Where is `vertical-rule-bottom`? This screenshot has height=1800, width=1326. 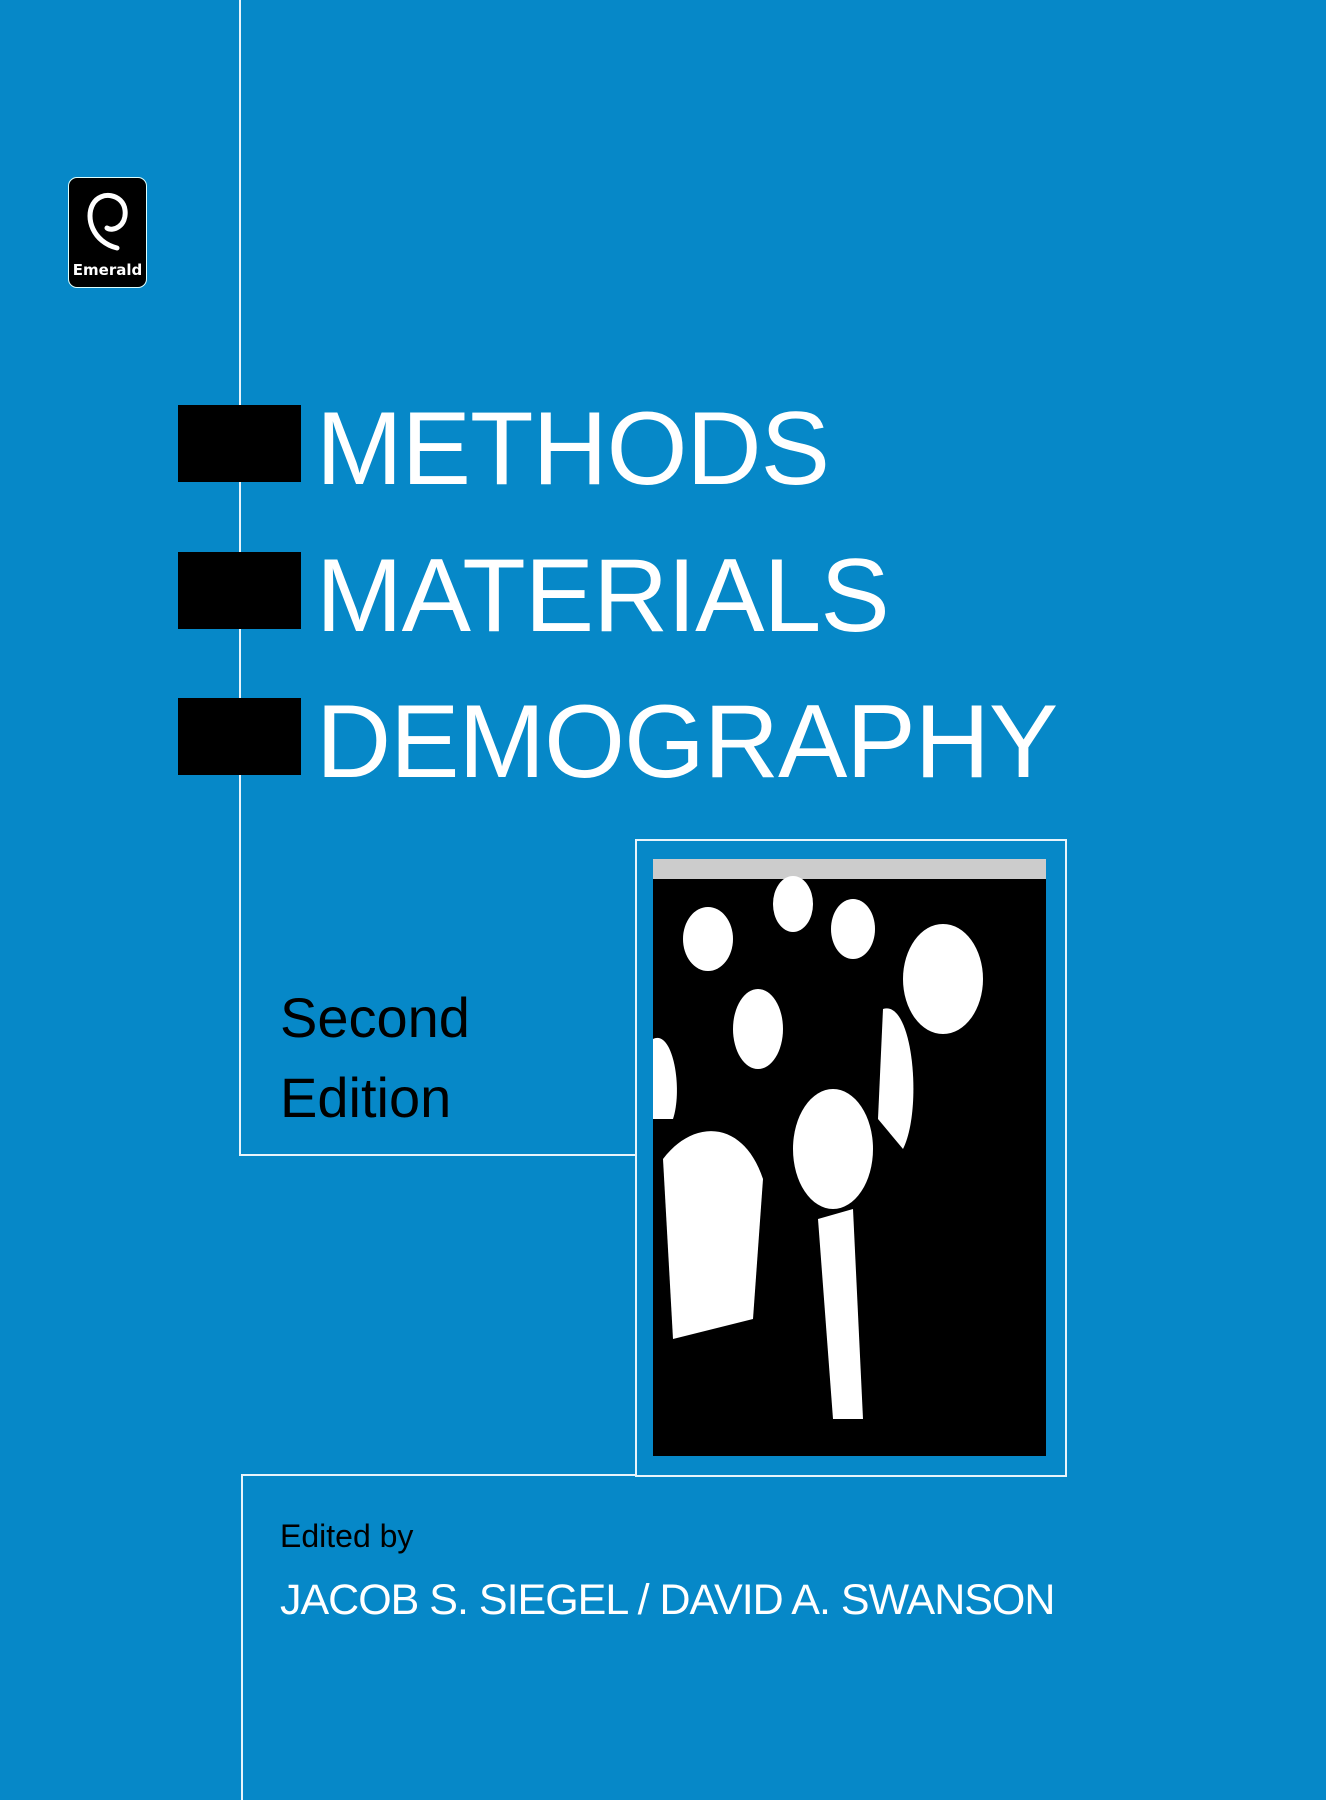 vertical-rule-bottom is located at coordinates (242, 1637).